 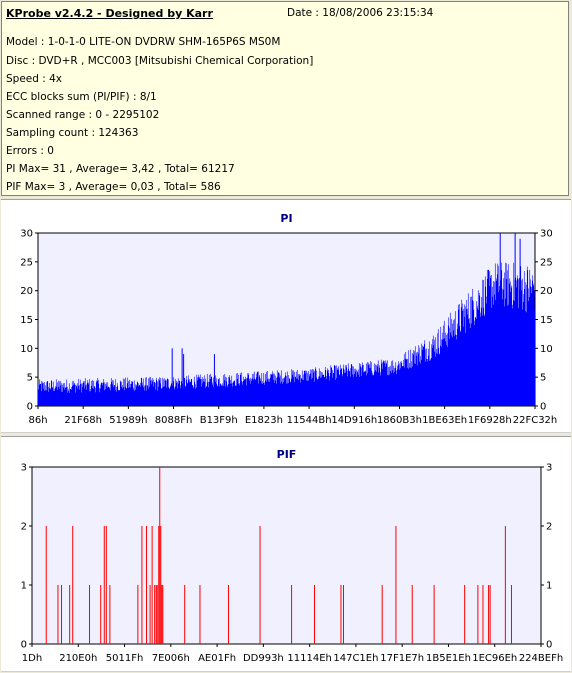 I want to click on pif-chart-title: PIF, so click(x=287, y=454).